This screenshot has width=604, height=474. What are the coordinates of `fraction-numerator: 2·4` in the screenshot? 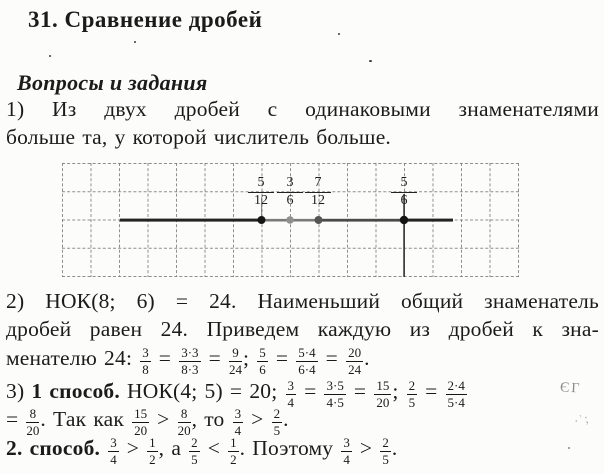 It's located at (456, 386).